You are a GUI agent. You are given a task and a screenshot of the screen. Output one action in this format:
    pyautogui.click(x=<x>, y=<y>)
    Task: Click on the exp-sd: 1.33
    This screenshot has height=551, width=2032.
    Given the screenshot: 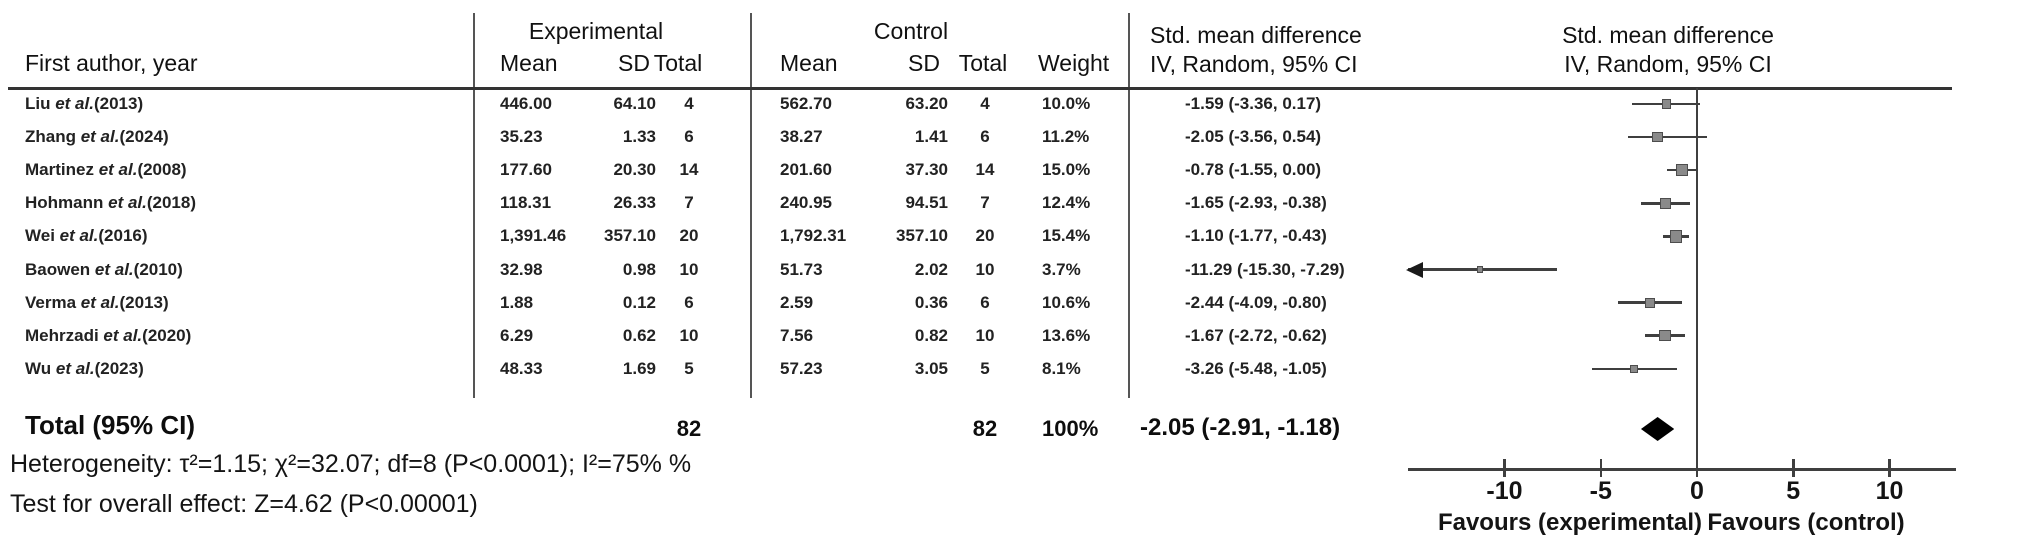 What is the action you would take?
    pyautogui.click(x=639, y=137)
    